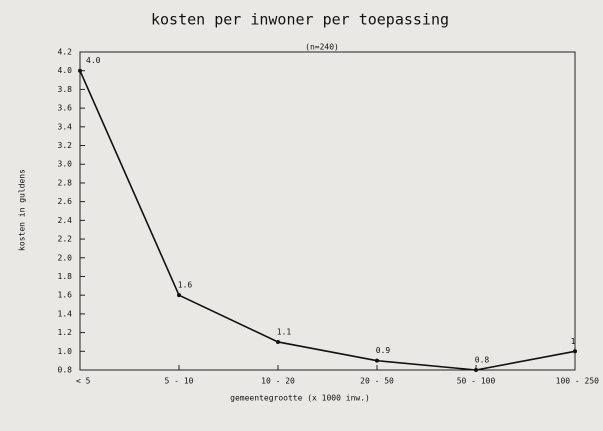  What do you see at coordinates (179, 381) in the screenshot?
I see `x-tick-label: 5 - 10` at bounding box center [179, 381].